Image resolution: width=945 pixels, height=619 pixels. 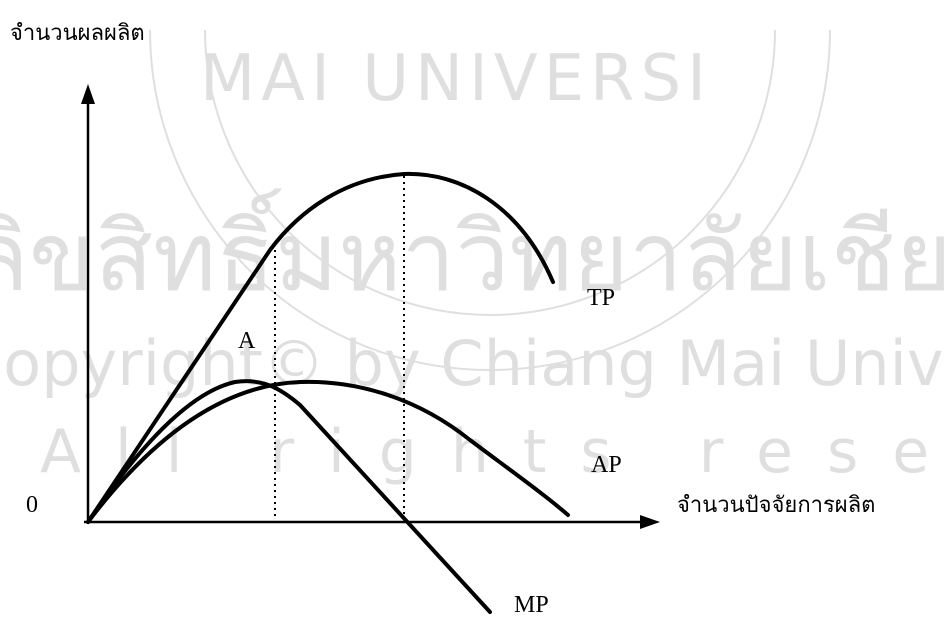 What do you see at coordinates (492, 452) in the screenshot?
I see `watermark-rights-text: All rights reserved` at bounding box center [492, 452].